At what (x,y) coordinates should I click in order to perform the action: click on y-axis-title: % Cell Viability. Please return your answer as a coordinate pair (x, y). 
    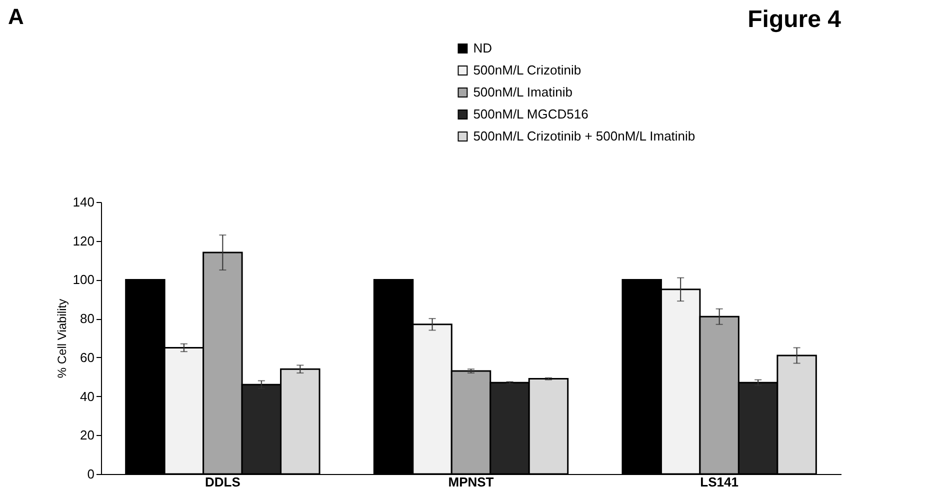
    Looking at the image, I should click on (61, 338).